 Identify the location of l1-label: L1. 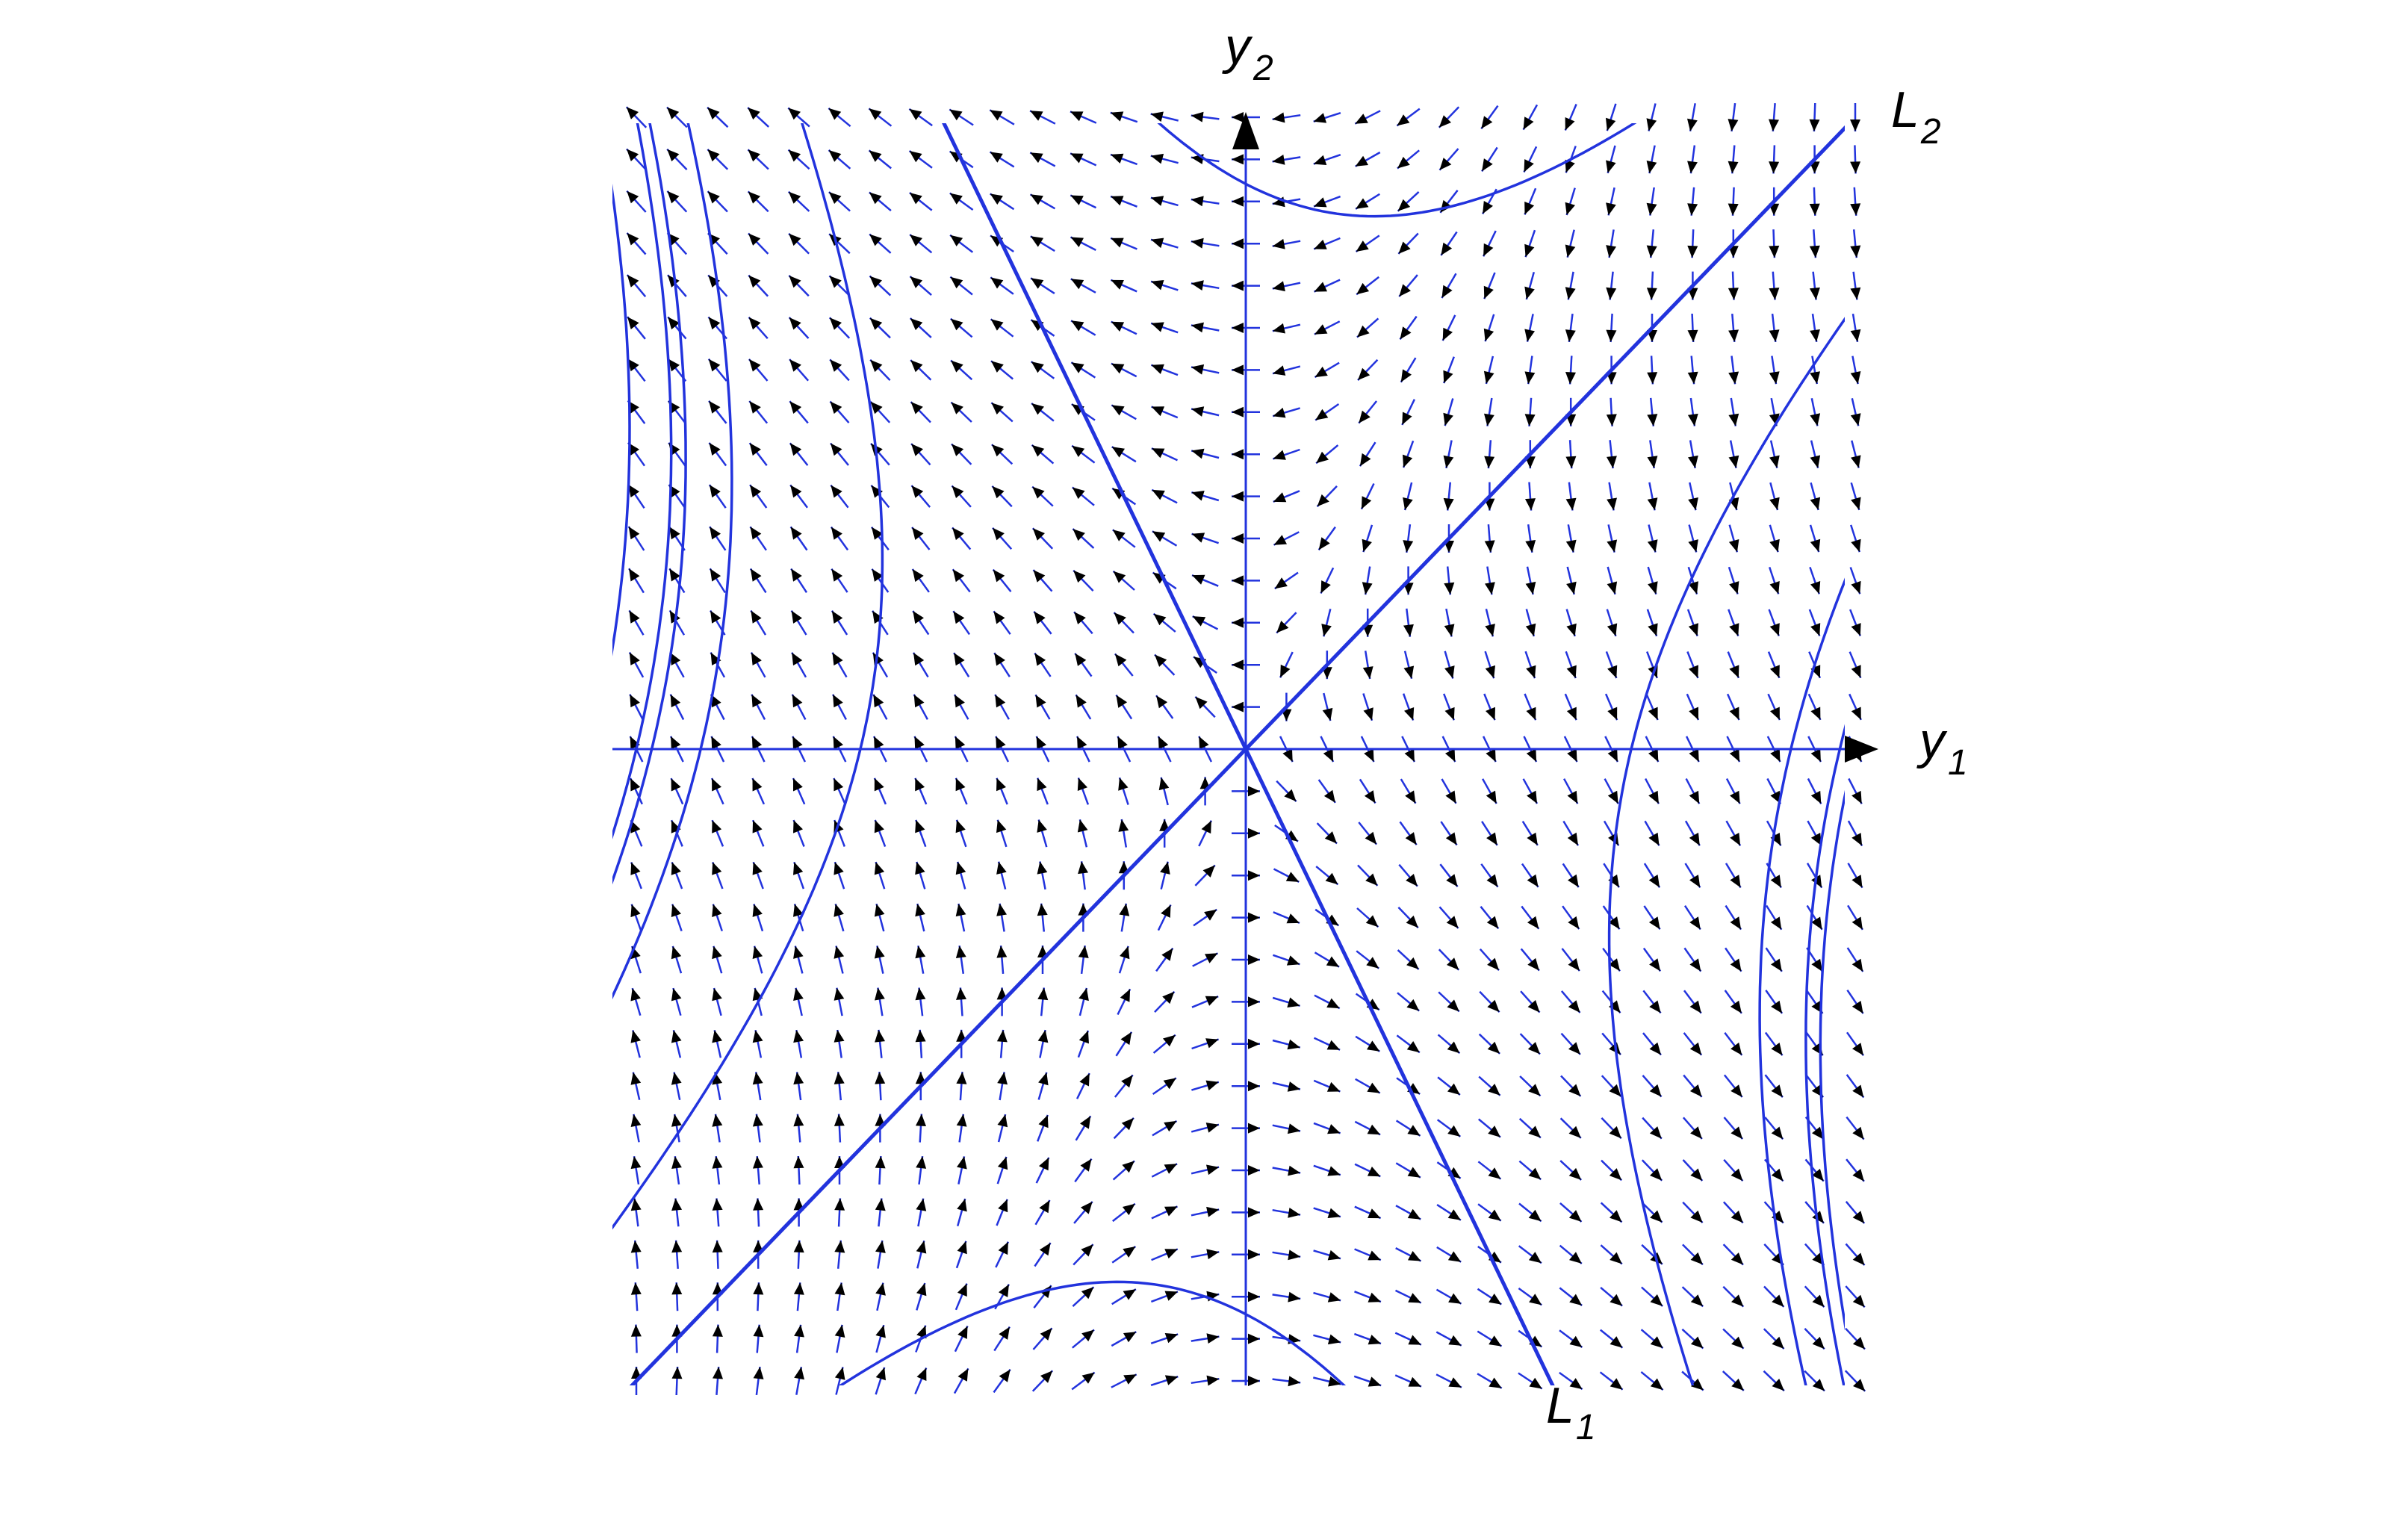
(1571, 1412).